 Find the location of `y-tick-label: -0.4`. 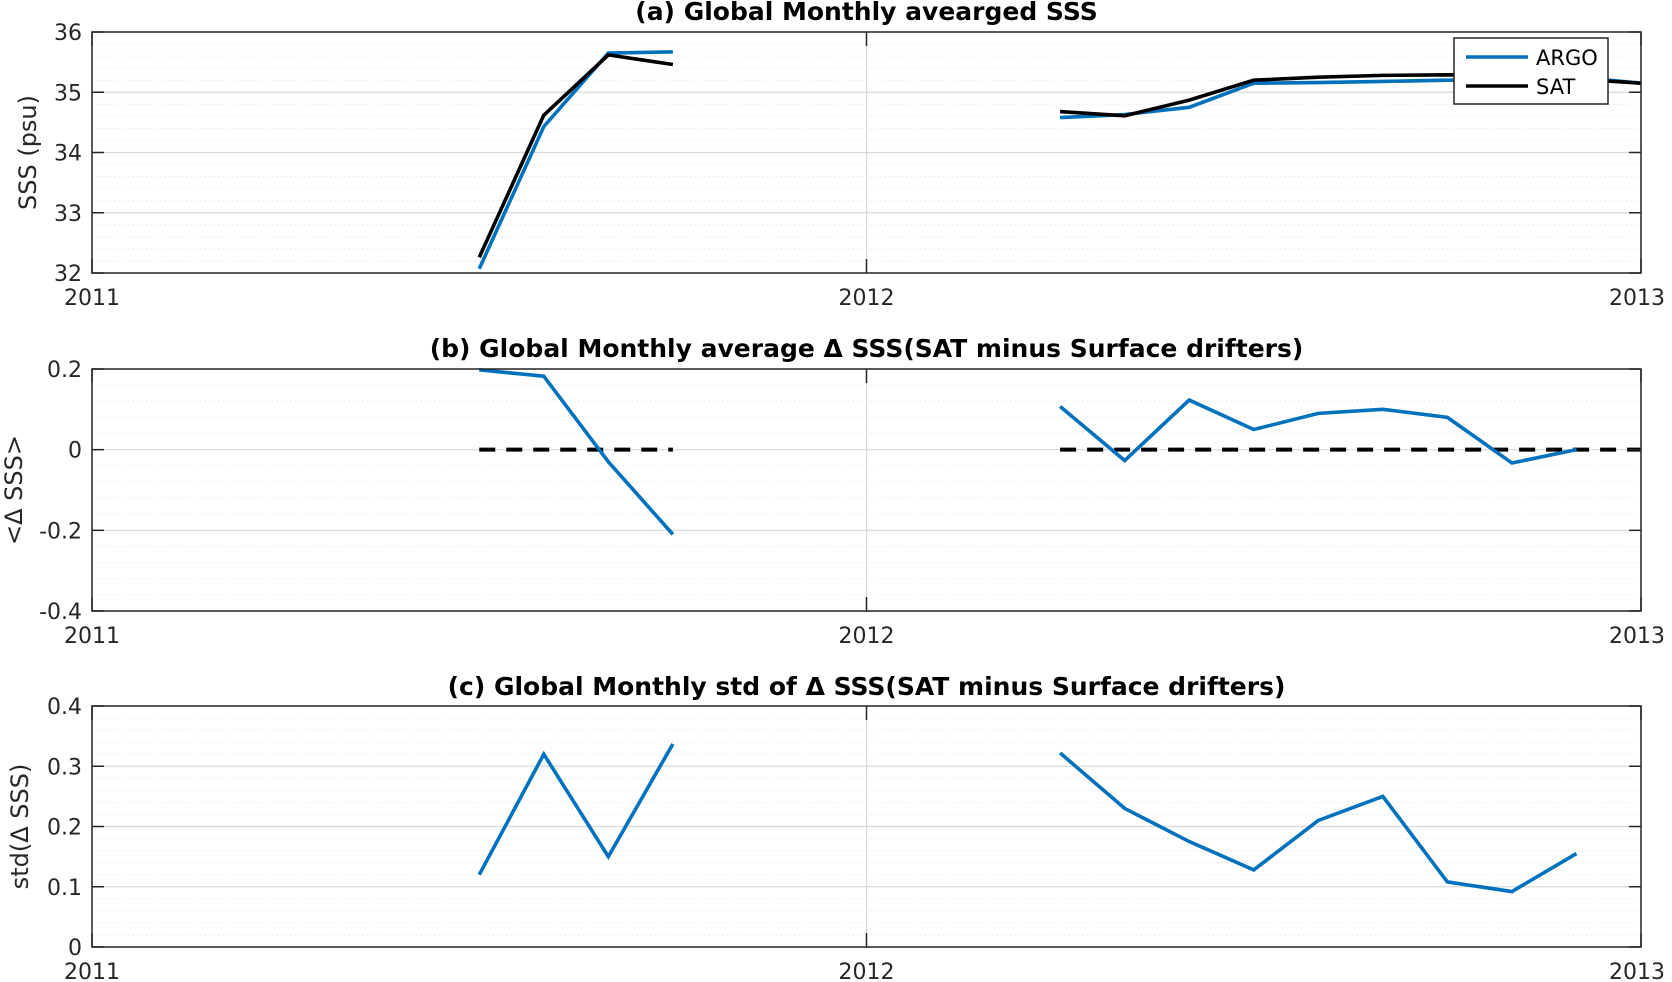

y-tick-label: -0.4 is located at coordinates (60, 612).